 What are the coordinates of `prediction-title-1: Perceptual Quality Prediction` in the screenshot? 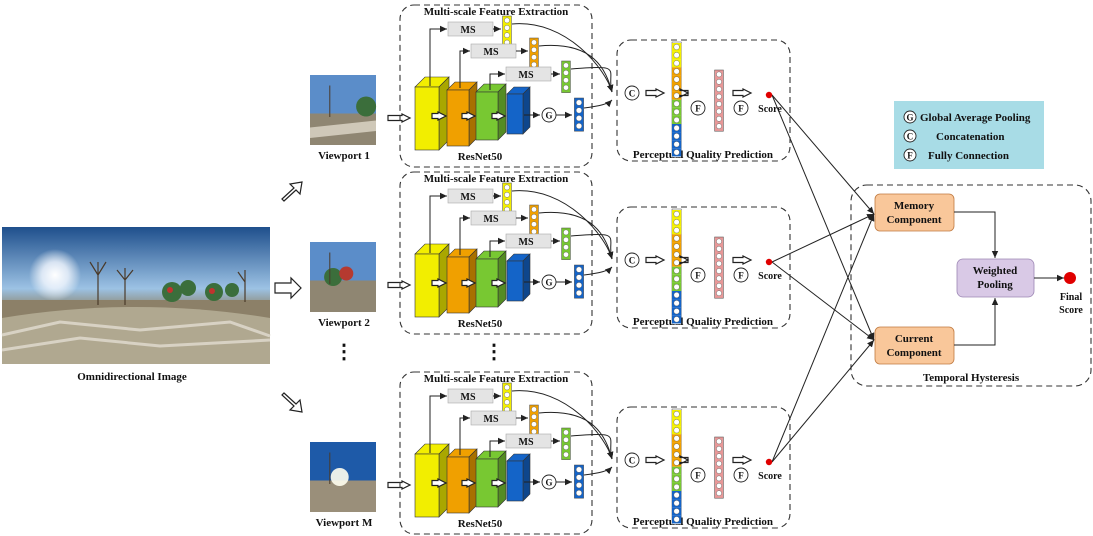 It's located at (703, 155).